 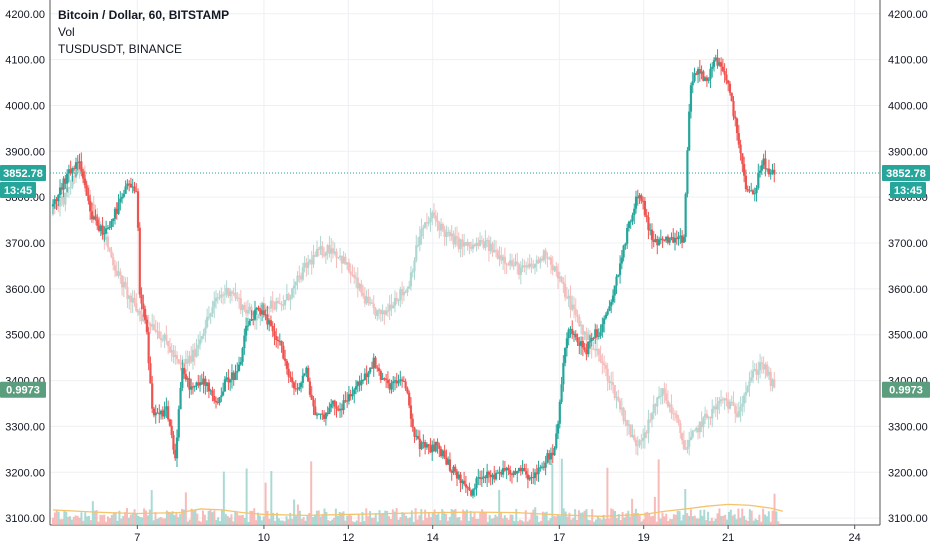 I want to click on y-tick-label-left: 3200.00, so click(x=25, y=473).